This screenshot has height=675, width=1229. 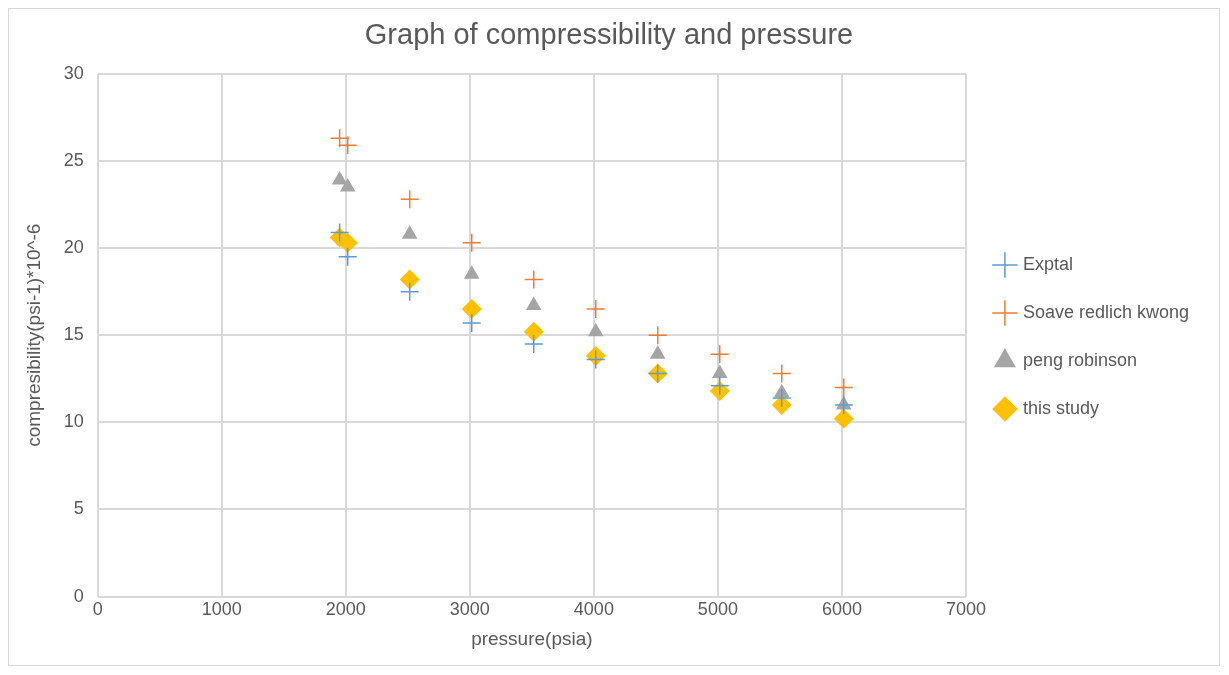 I want to click on y-tick-label: 15, so click(x=73, y=334).